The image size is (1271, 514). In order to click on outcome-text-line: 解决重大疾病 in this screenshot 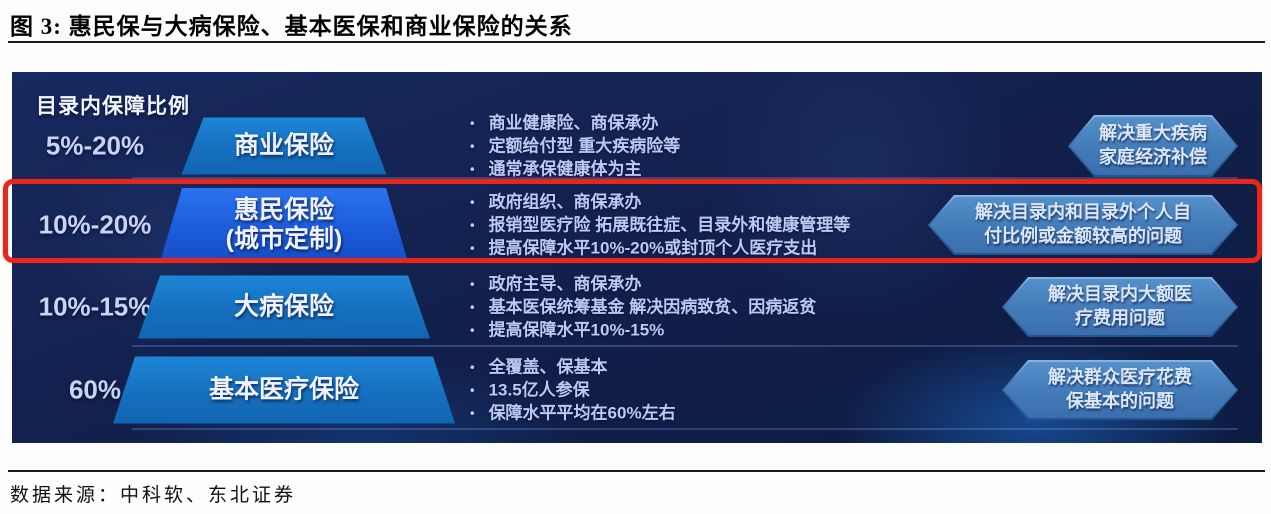, I will do `click(1153, 133)`.